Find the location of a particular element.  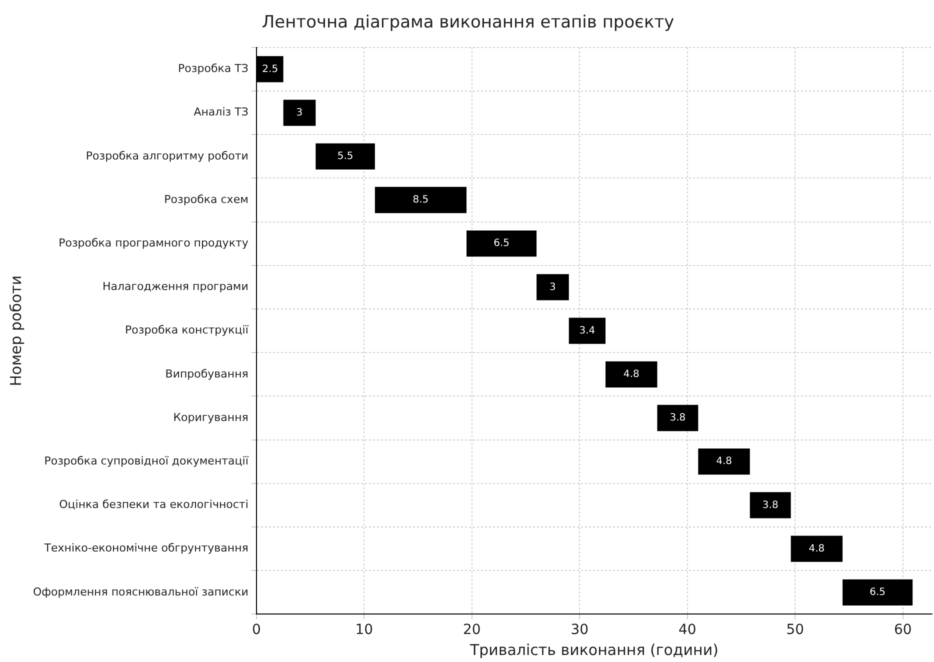

y-tick-label: Техніко-економічне обгрунтування is located at coordinates (145, 548).